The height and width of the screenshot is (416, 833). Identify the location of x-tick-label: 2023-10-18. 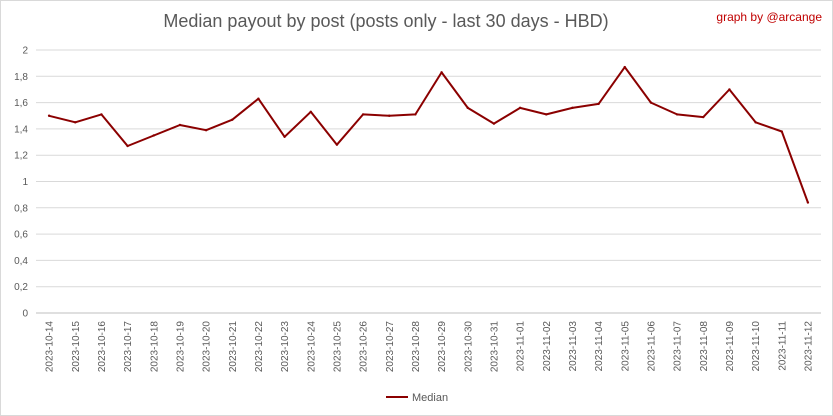
(154, 347).